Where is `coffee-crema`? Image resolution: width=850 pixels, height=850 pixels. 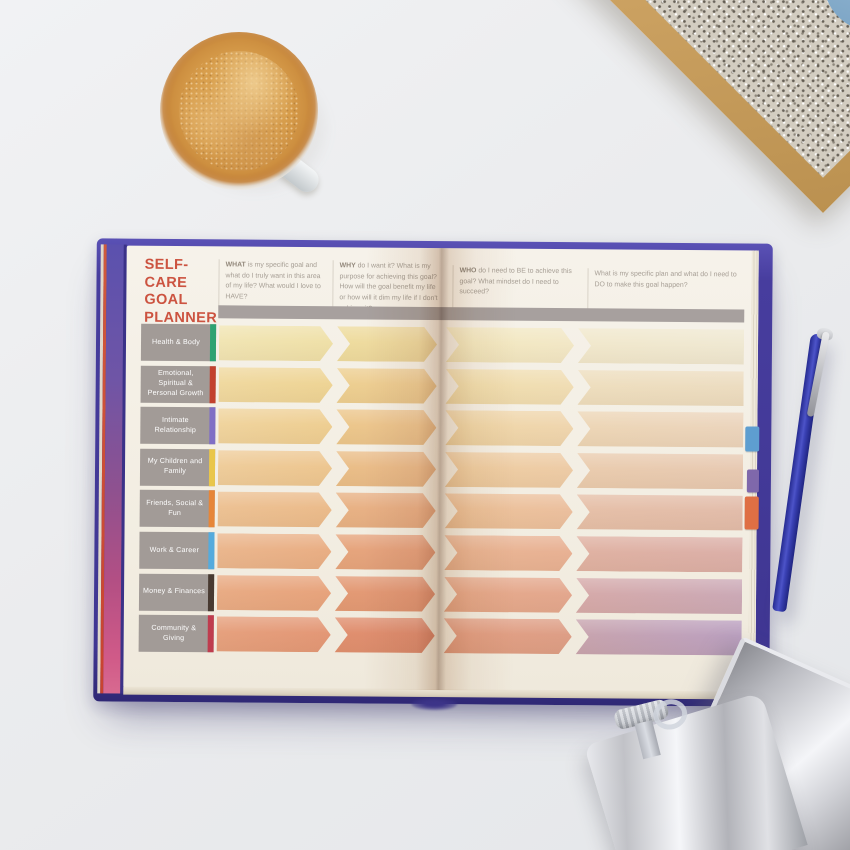 coffee-crema is located at coordinates (239, 111).